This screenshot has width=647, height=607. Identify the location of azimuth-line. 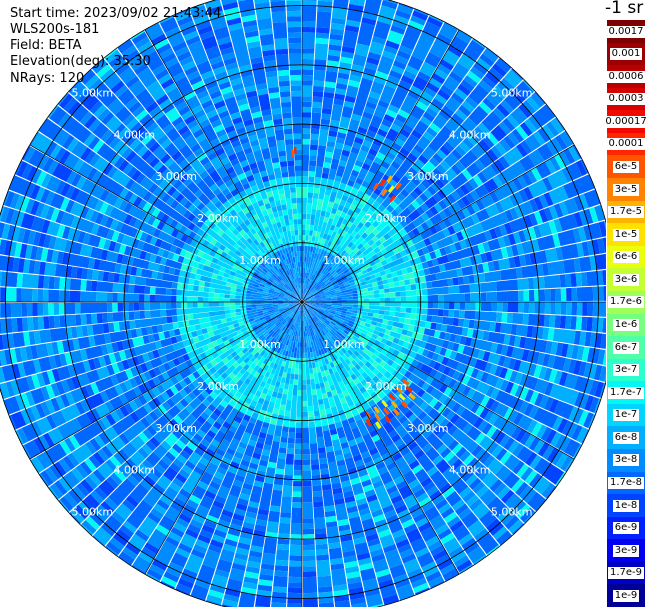
(166, 380).